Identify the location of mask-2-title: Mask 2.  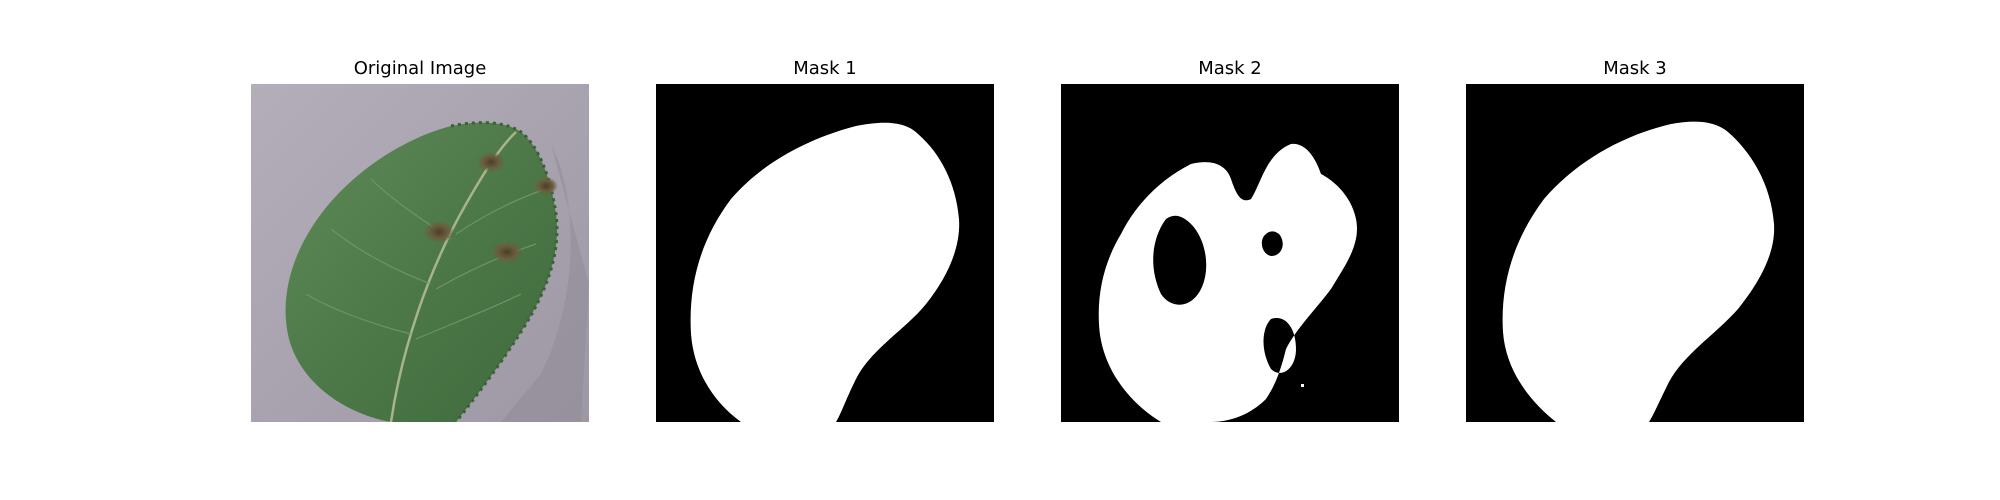
(1230, 68).